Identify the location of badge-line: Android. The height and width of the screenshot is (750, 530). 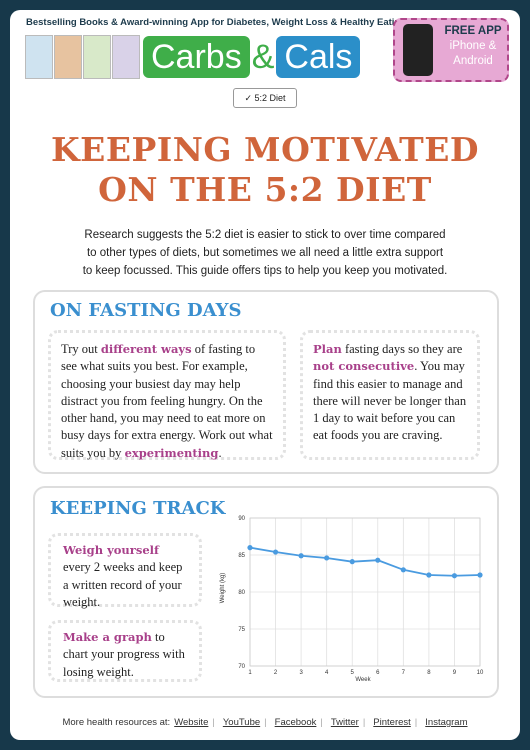
(473, 61).